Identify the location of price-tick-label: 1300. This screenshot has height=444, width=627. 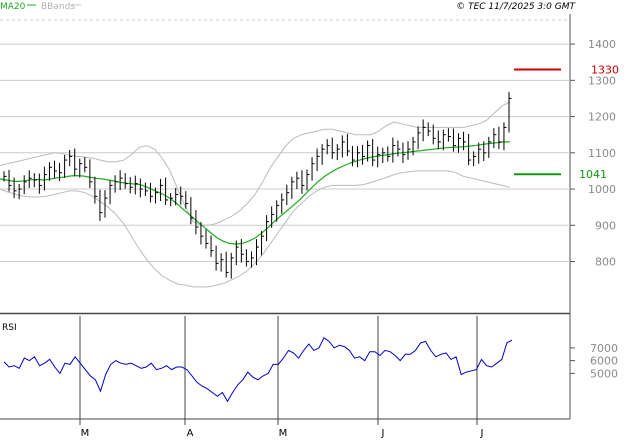
(602, 80).